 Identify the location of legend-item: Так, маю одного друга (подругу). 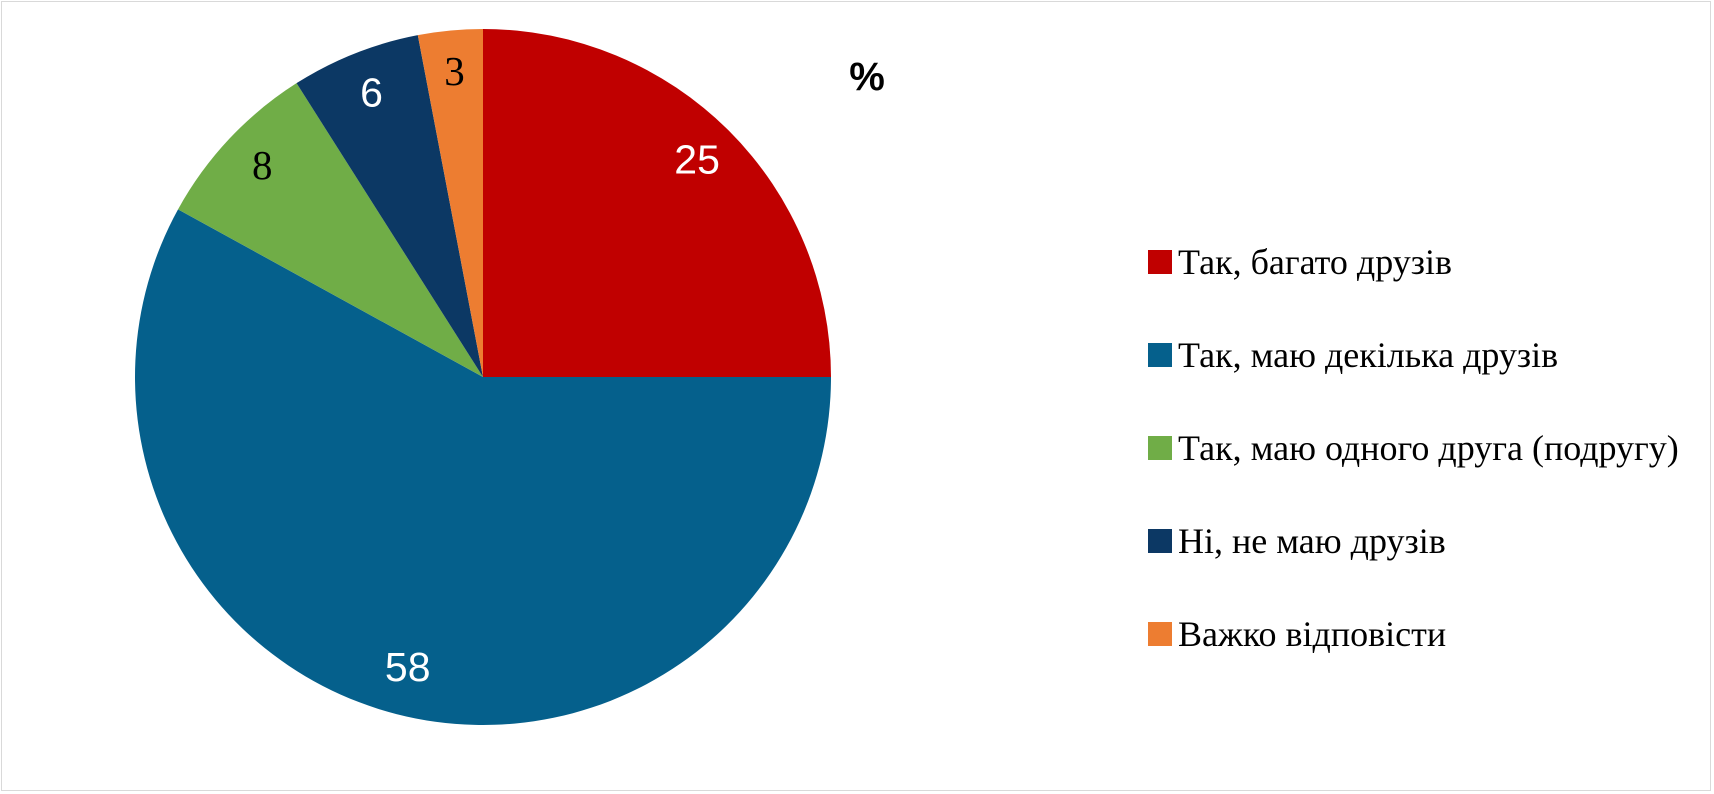
(1418, 448).